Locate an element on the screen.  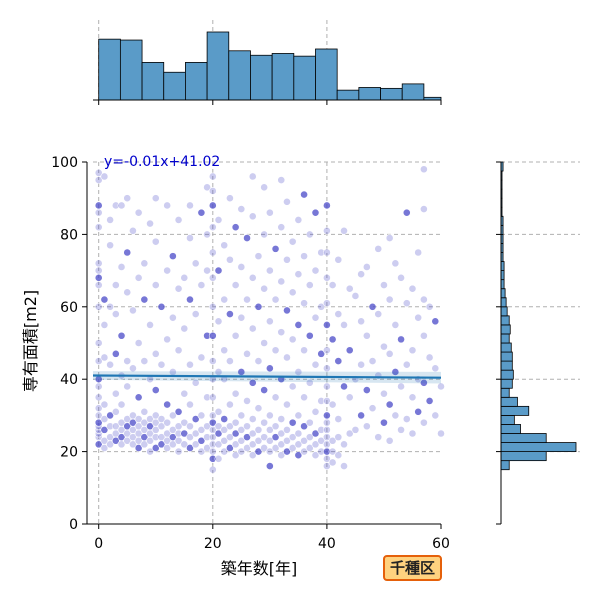
y-tick-label: 40 is located at coordinates (69, 380).